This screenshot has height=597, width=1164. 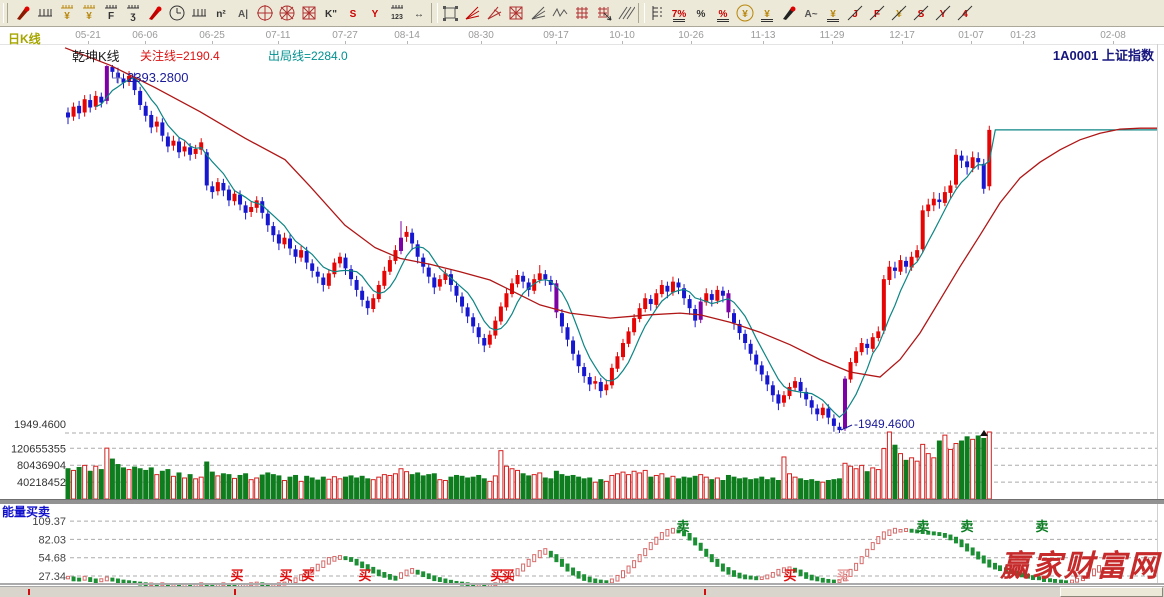 I want to click on gold-slash-icon: ¥, so click(x=899, y=13).